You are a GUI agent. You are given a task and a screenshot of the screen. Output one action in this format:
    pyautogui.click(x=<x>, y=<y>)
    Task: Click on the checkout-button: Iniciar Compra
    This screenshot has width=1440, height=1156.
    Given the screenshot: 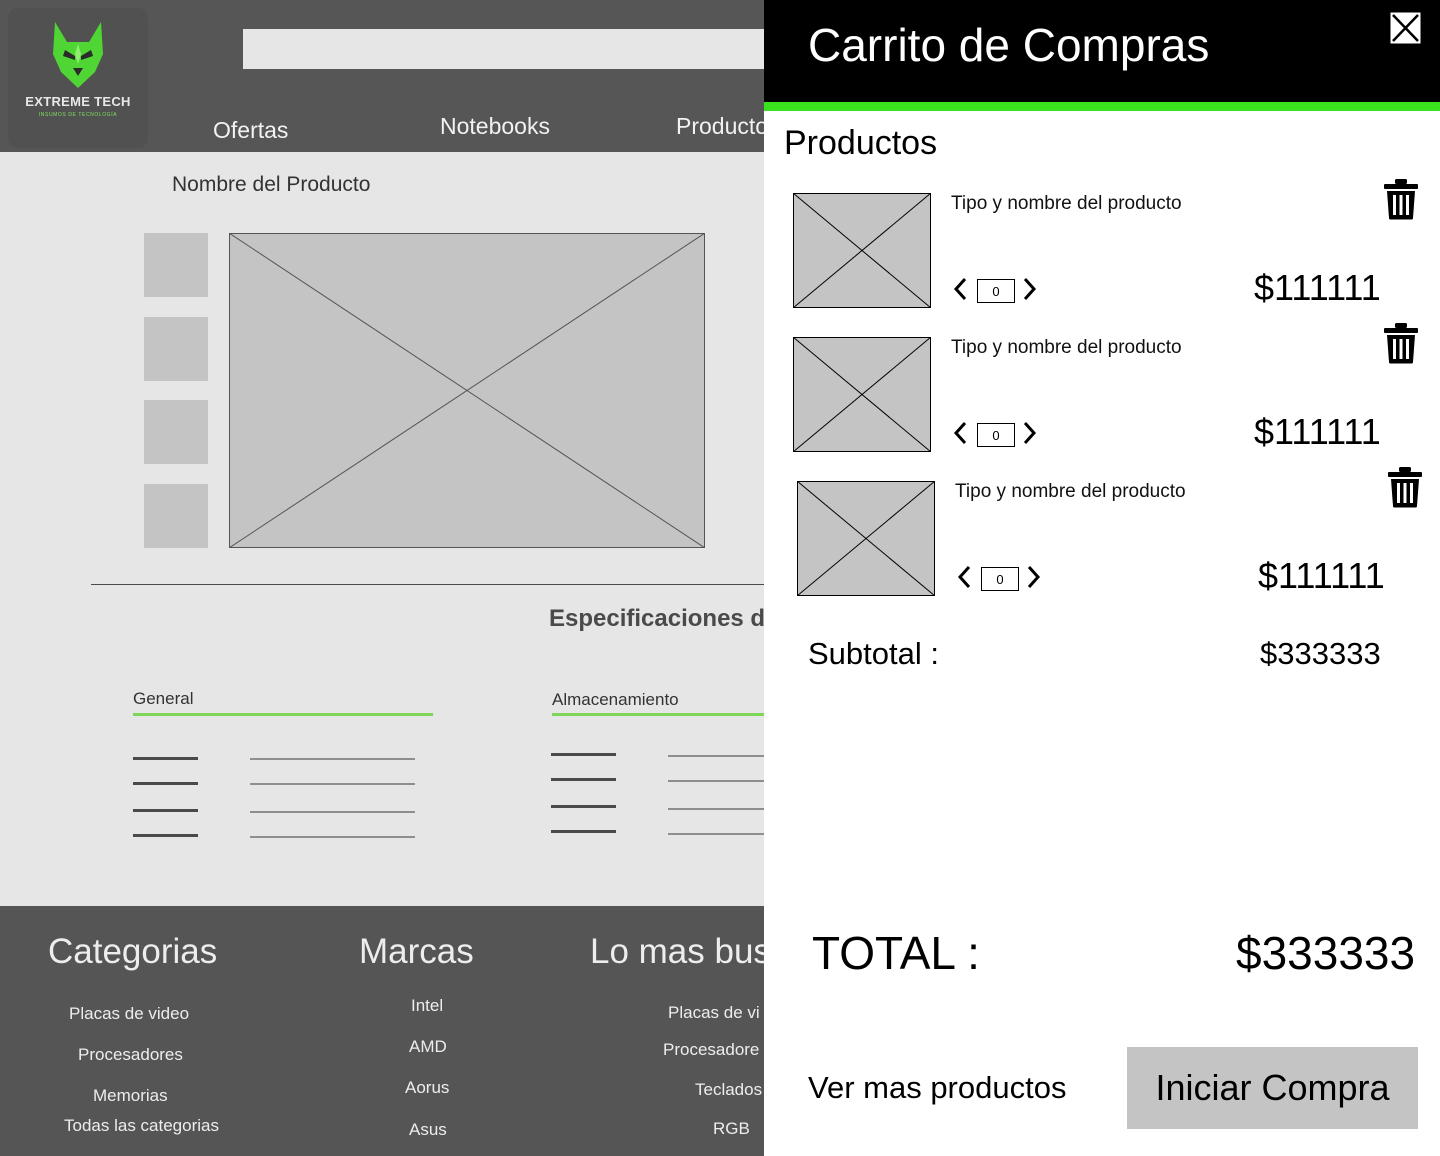 What is the action you would take?
    pyautogui.click(x=1272, y=1088)
    